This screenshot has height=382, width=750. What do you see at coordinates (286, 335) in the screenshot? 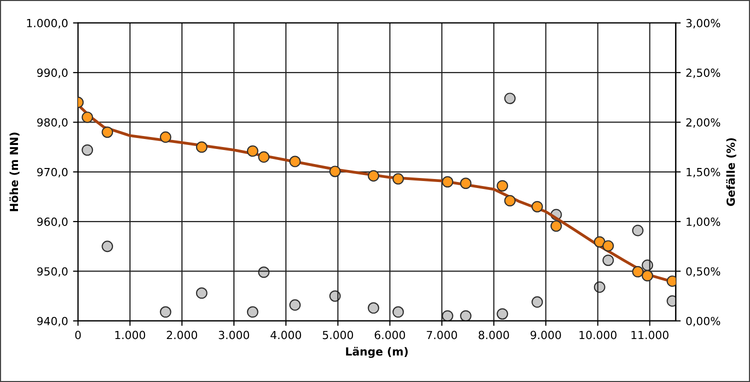
I see `x-tick-label: 4.000` at bounding box center [286, 335].